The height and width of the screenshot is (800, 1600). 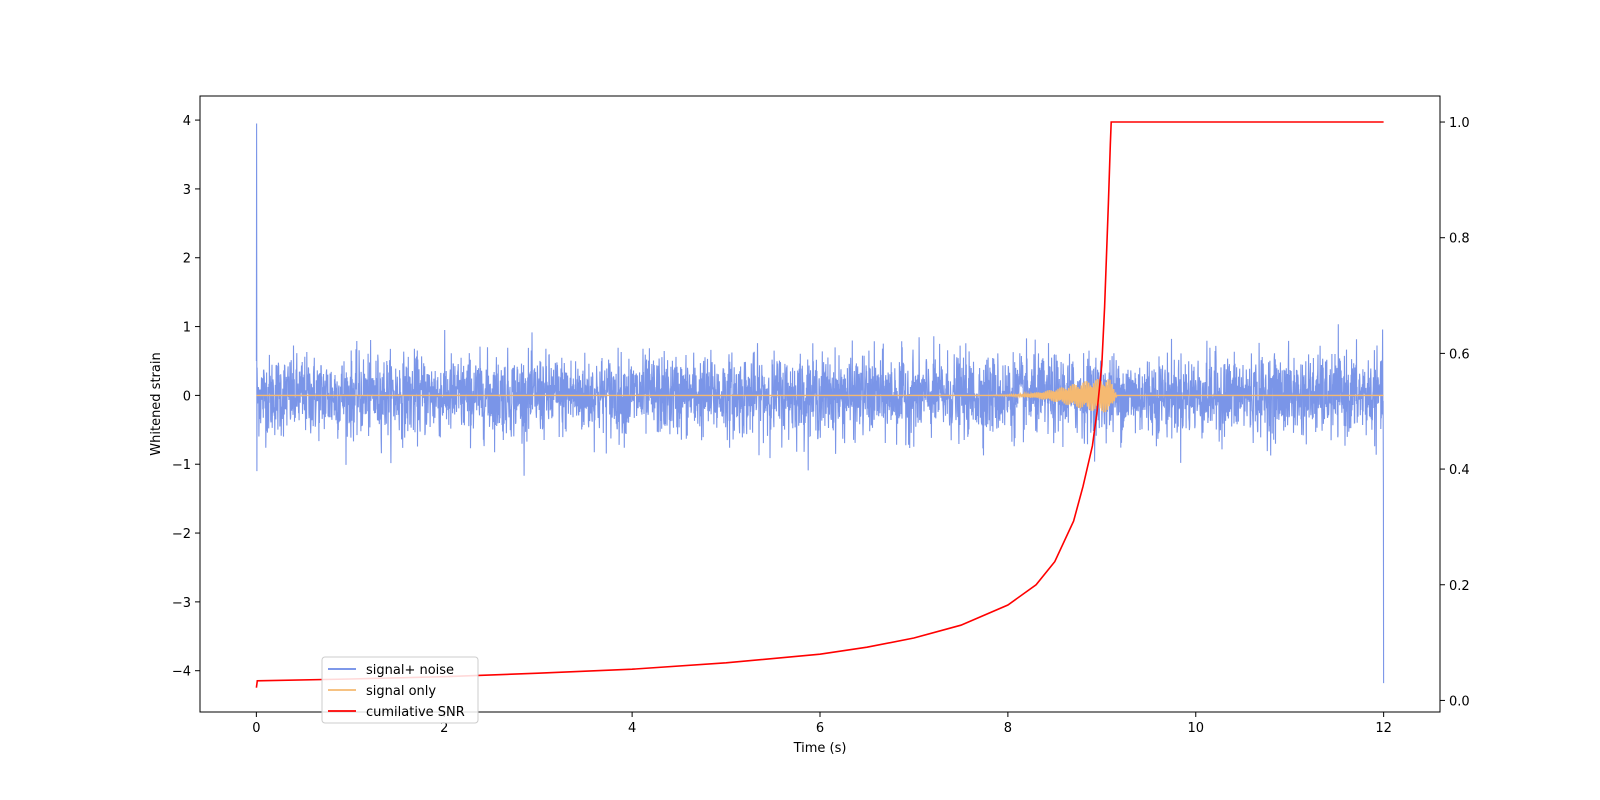 I want to click on x-axis-label: Time (s), so click(x=820, y=748).